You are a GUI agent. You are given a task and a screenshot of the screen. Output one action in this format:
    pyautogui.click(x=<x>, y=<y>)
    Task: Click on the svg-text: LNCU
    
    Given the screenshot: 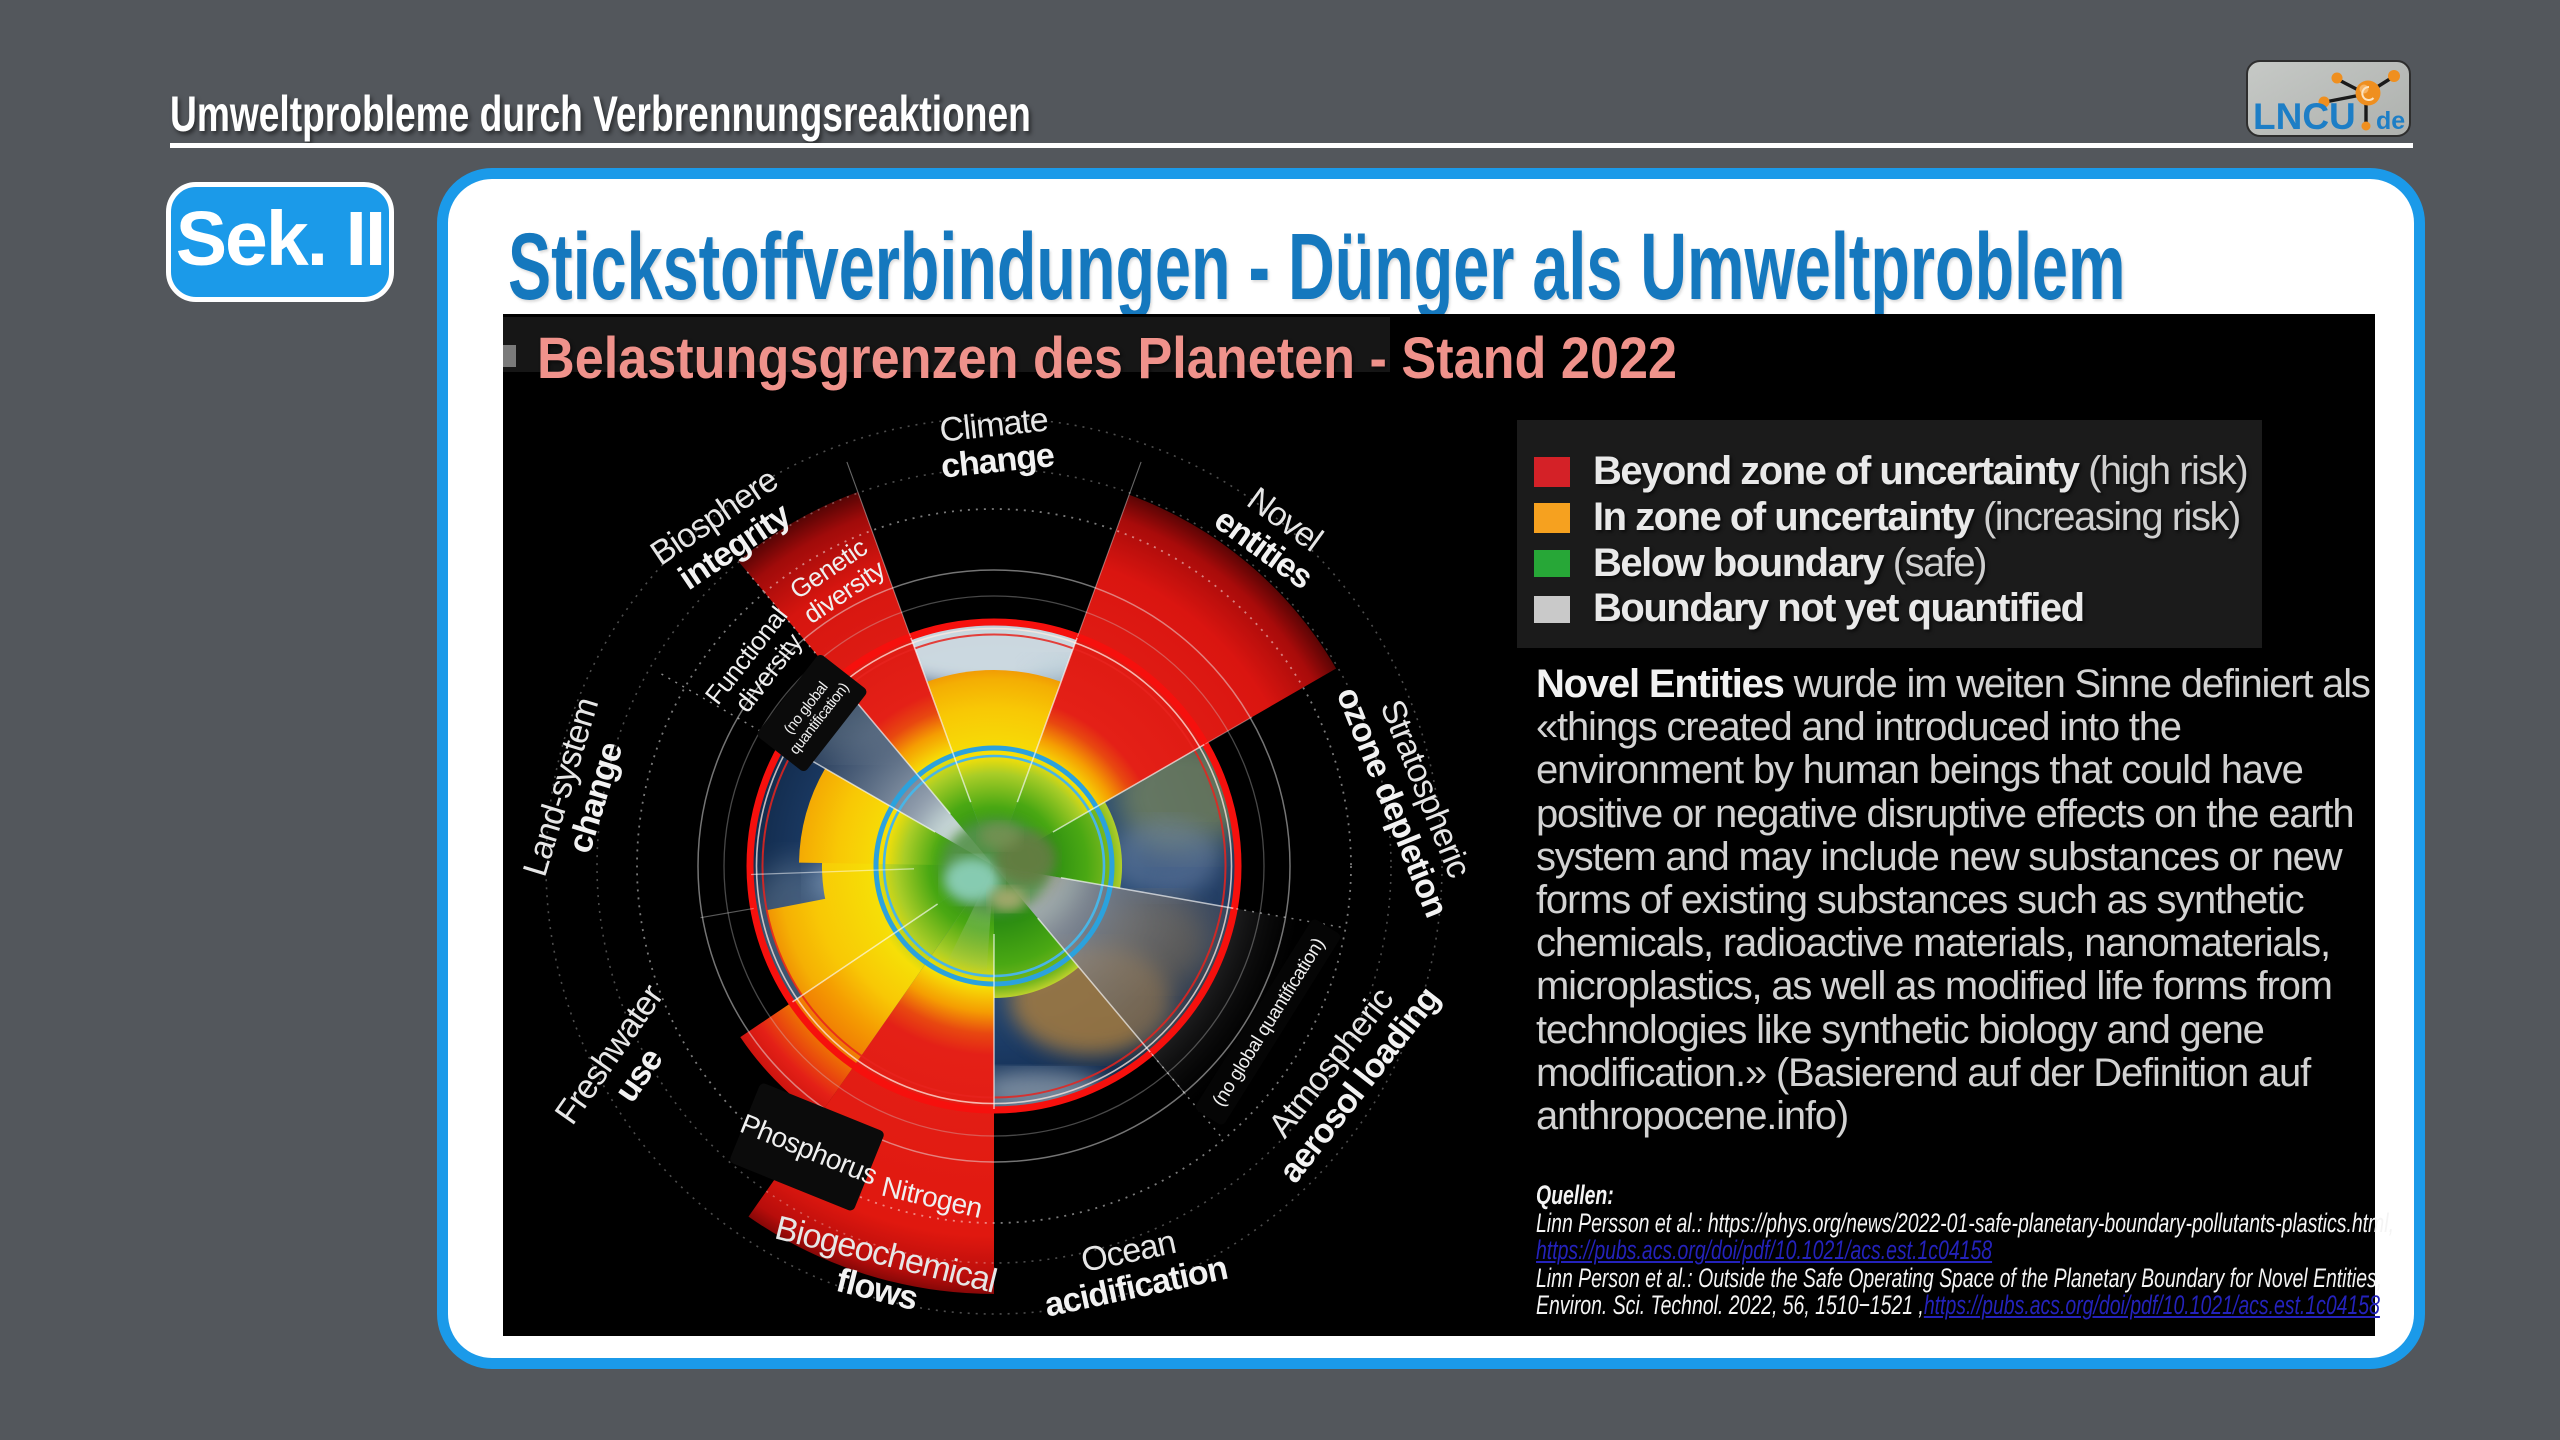 What is the action you would take?
    pyautogui.click(x=2304, y=115)
    